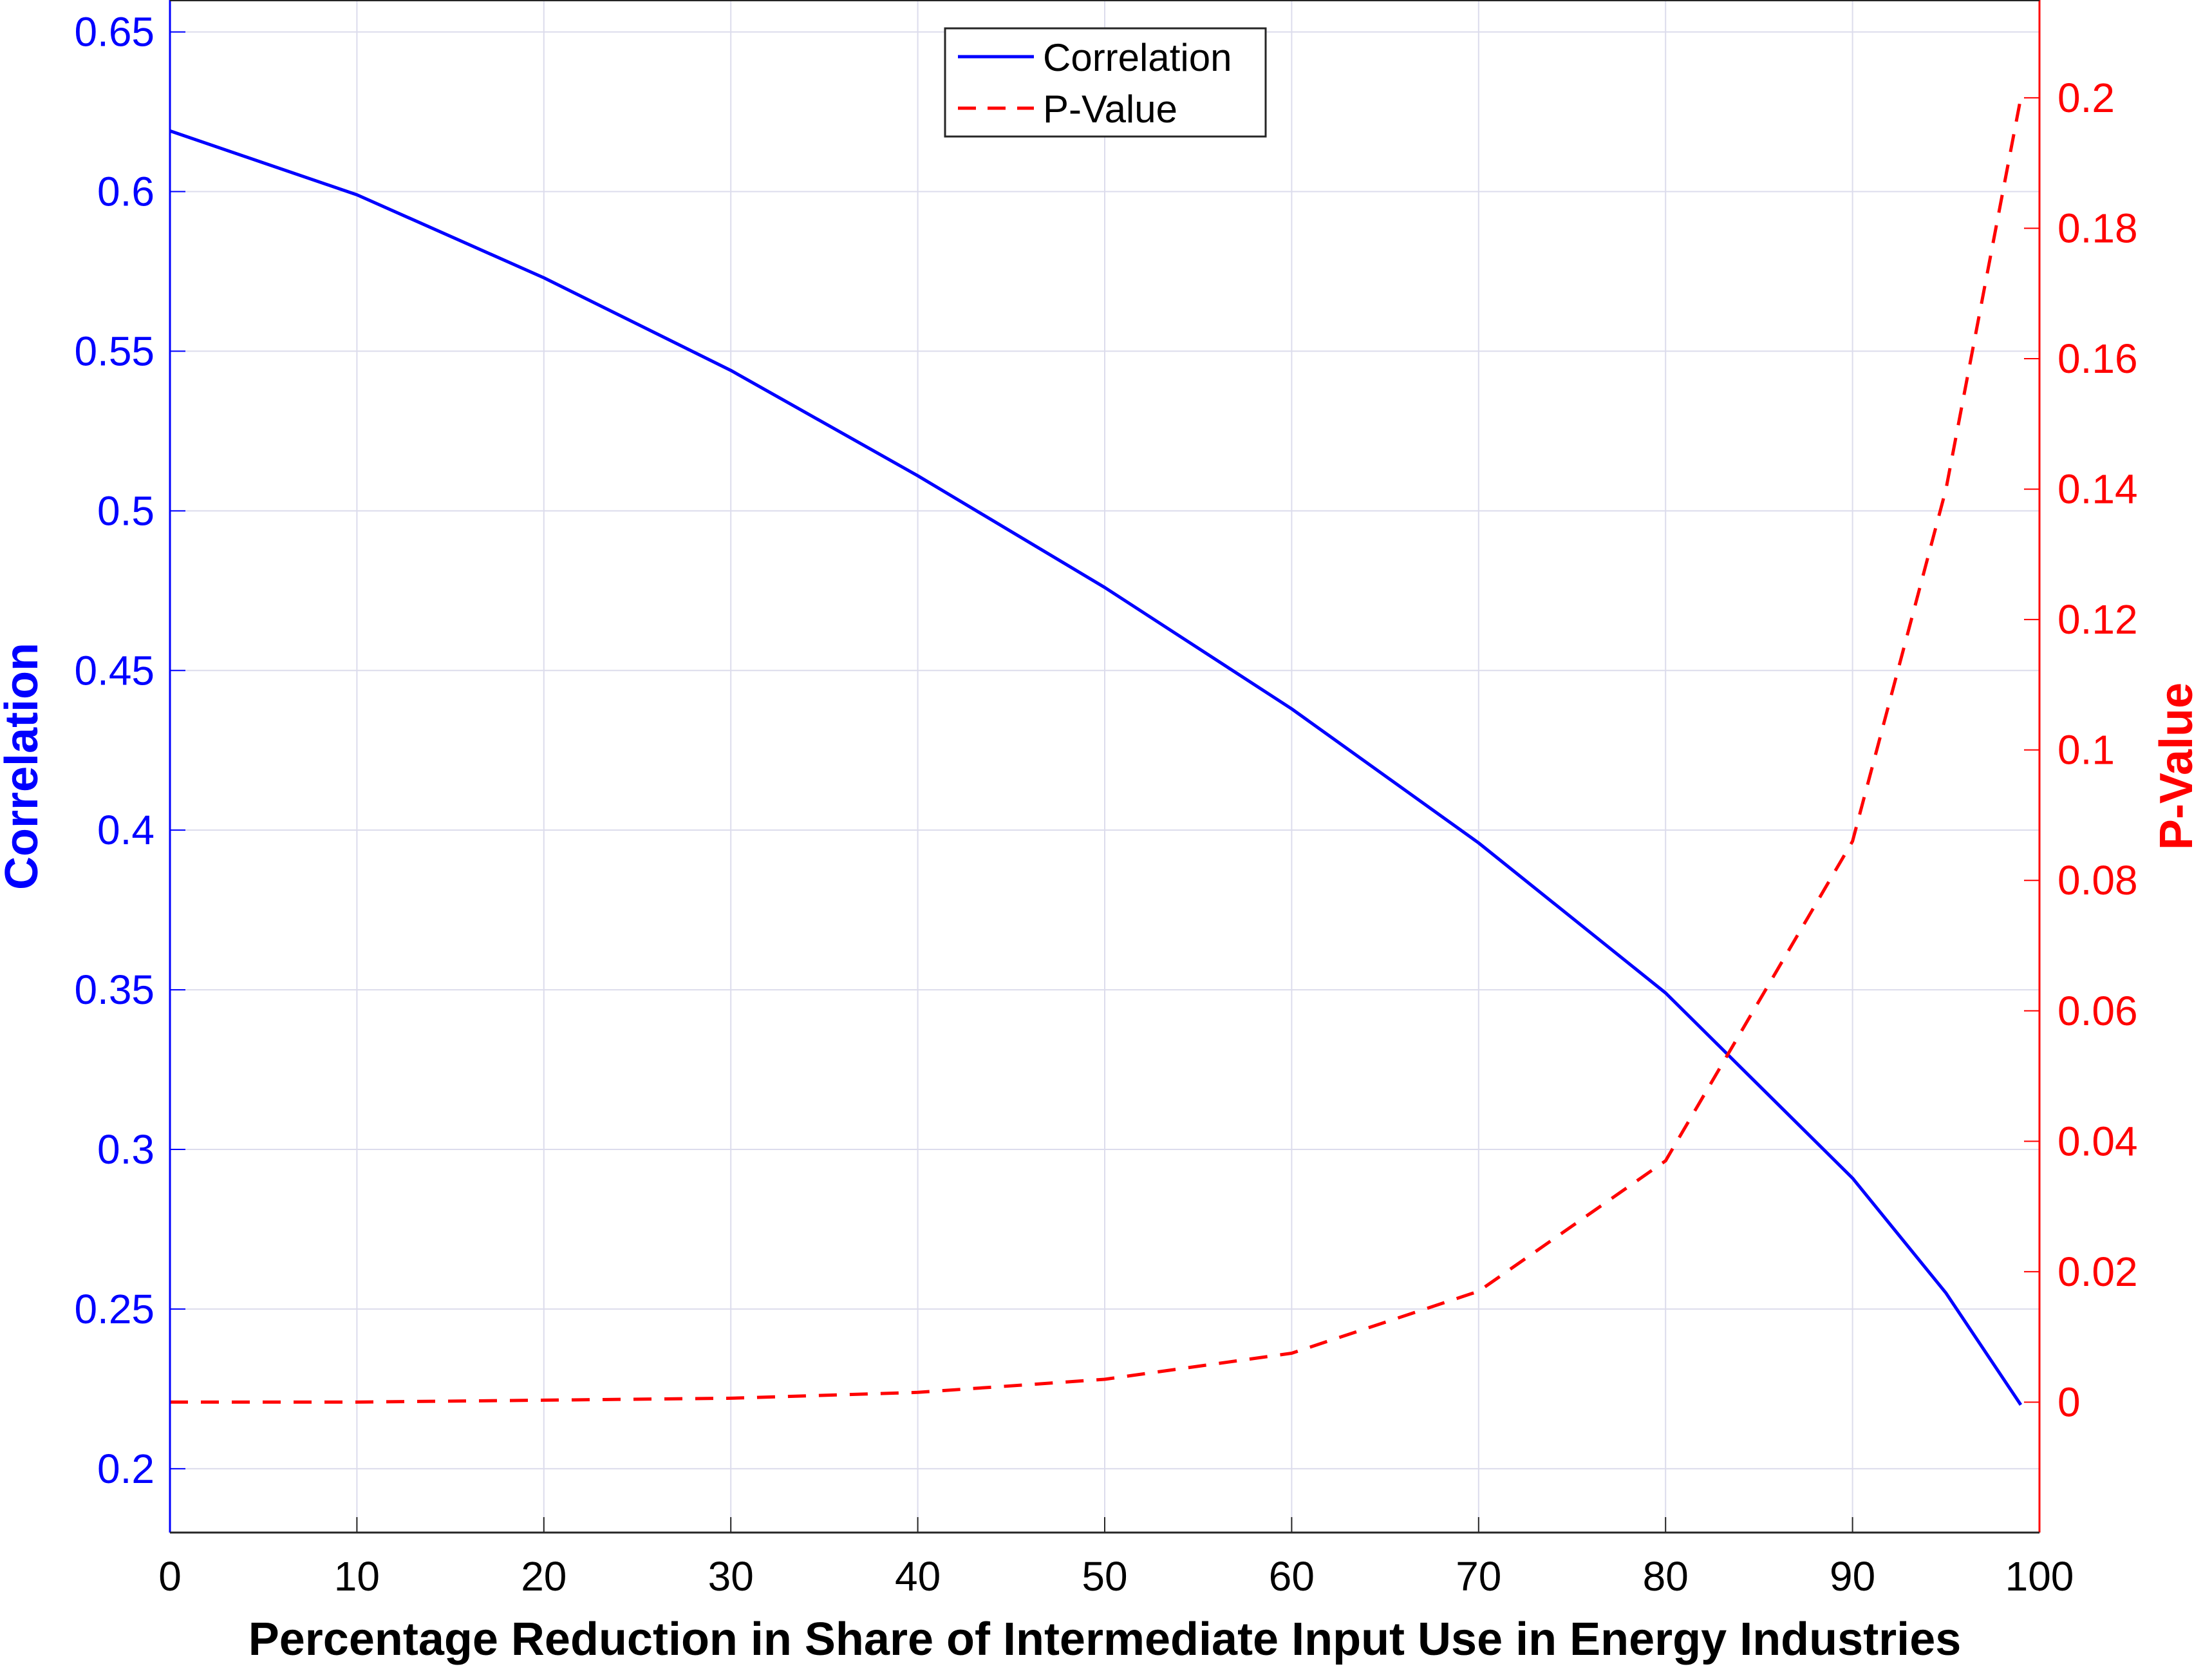 The width and height of the screenshot is (2212, 1671). What do you see at coordinates (2069, 1402) in the screenshot?
I see `right-y-tick-label: 0` at bounding box center [2069, 1402].